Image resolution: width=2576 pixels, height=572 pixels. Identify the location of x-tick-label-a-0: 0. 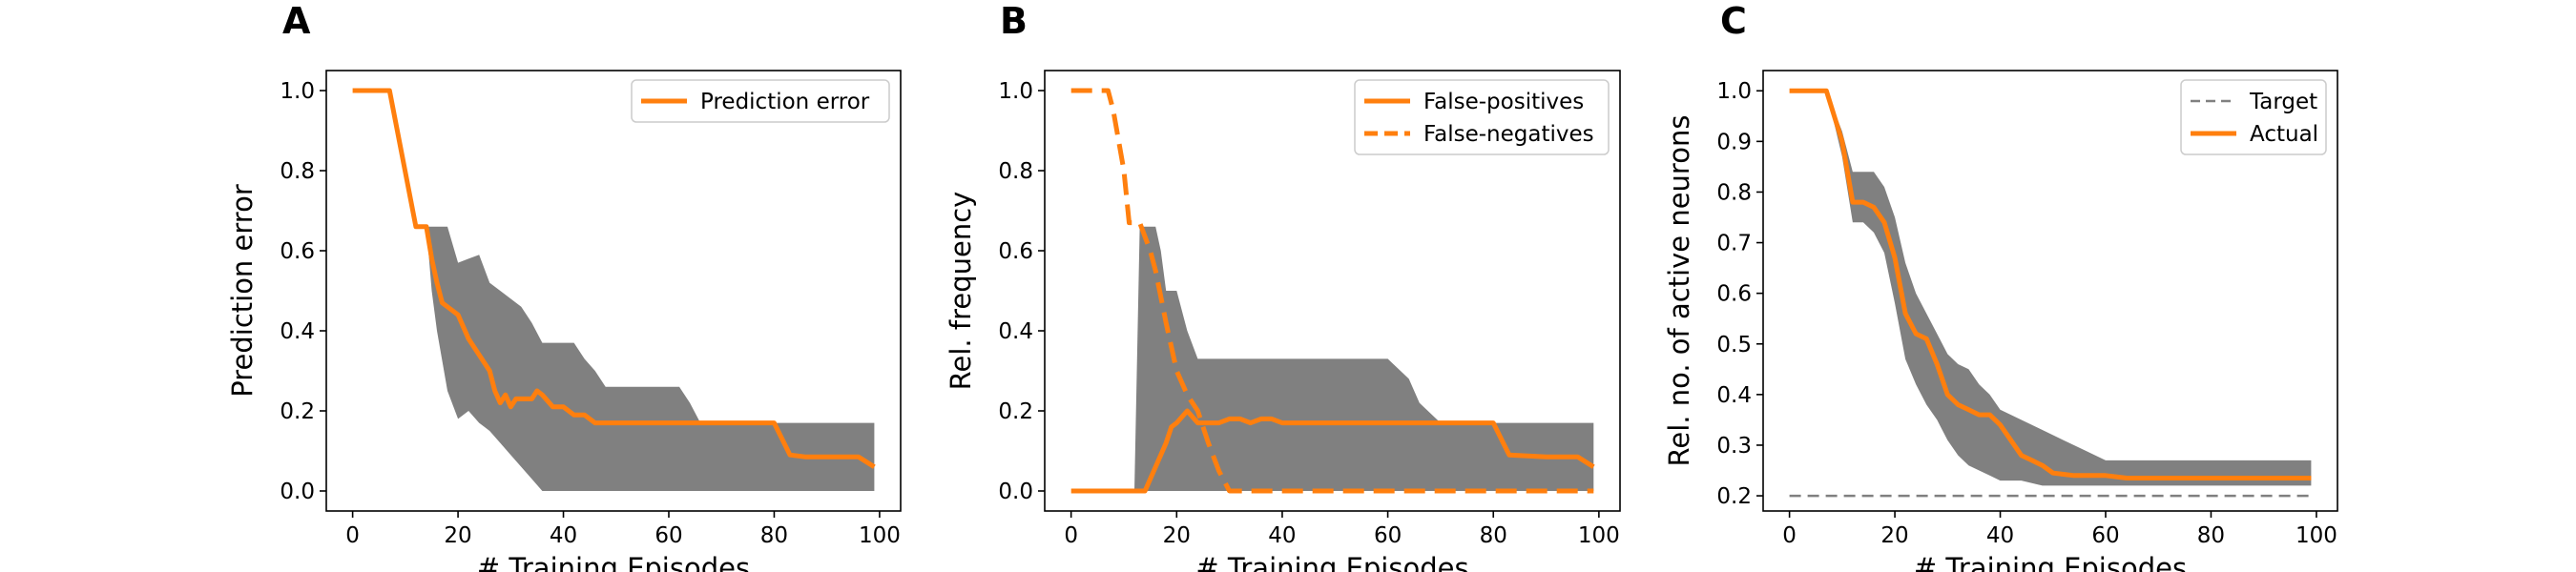
(352, 535).